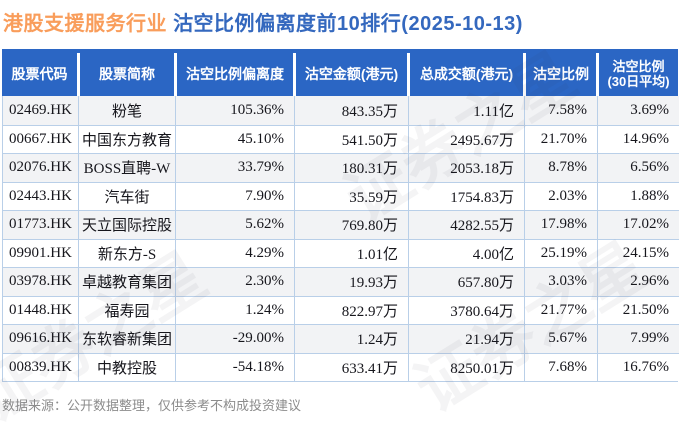  I want to click on deviation-cell: -54.18%, so click(234, 366).